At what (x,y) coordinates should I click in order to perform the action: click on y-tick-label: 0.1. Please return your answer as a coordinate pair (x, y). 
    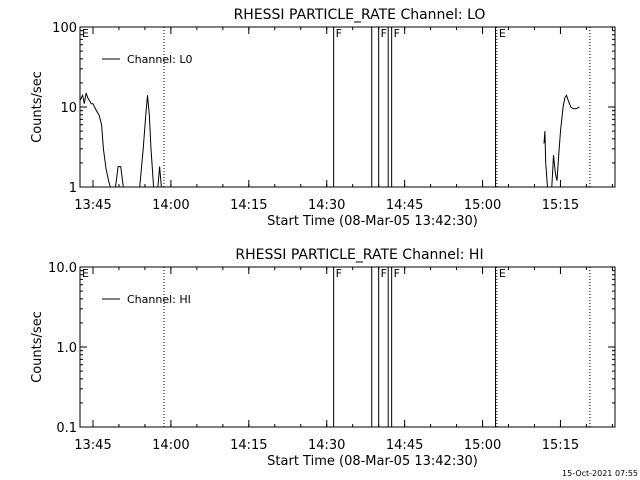
    Looking at the image, I should click on (66, 428).